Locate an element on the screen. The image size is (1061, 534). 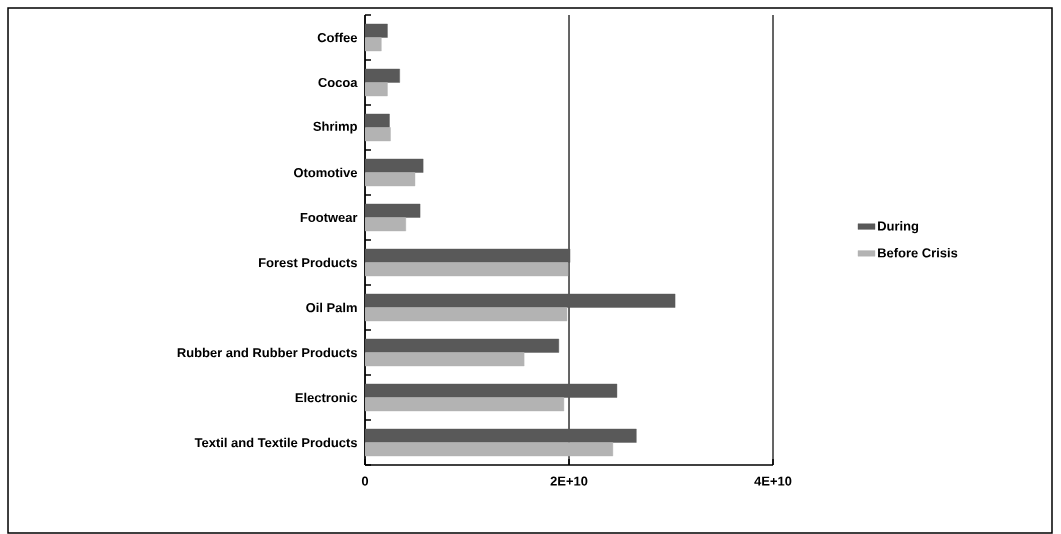
y-tick-label: Footwear is located at coordinates (329, 217).